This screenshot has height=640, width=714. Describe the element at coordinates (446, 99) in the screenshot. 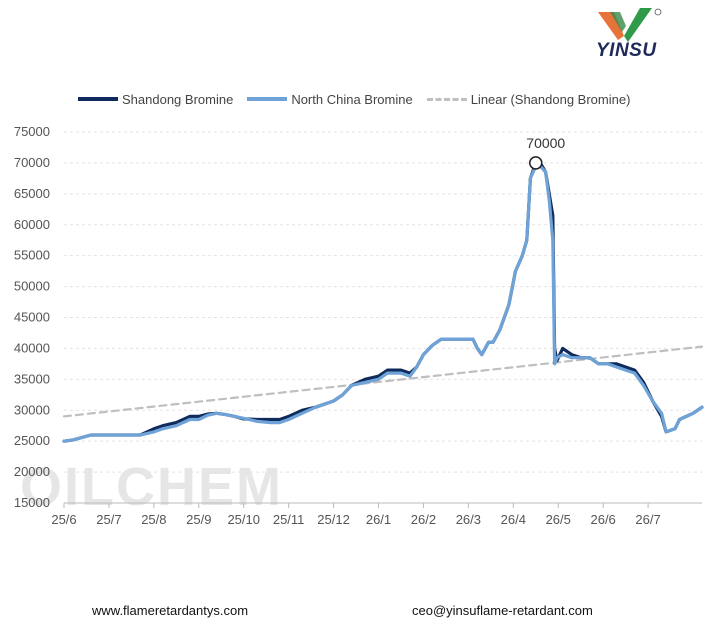

I see `legend-swatch-linear` at that location.